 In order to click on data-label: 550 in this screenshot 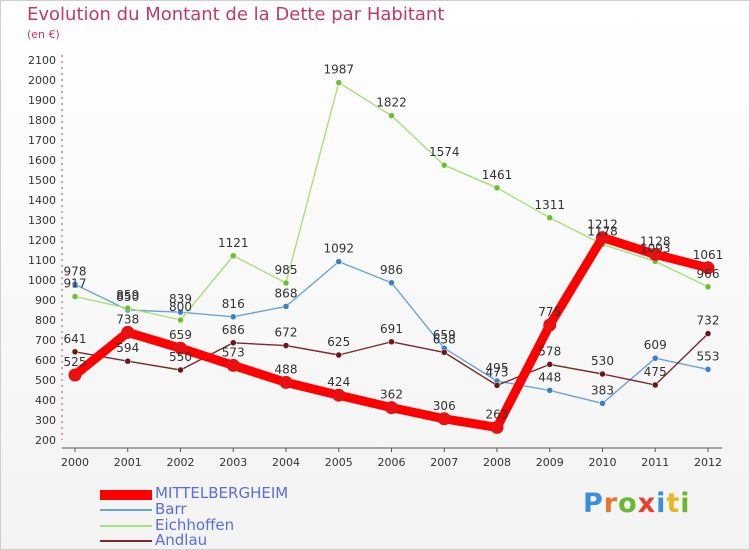, I will do `click(180, 357)`.